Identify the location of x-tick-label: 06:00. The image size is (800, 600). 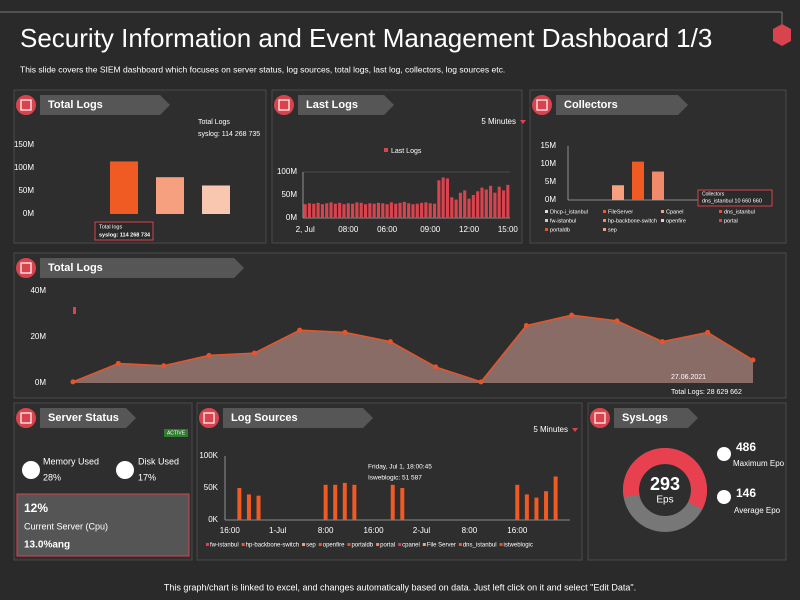
(387, 229).